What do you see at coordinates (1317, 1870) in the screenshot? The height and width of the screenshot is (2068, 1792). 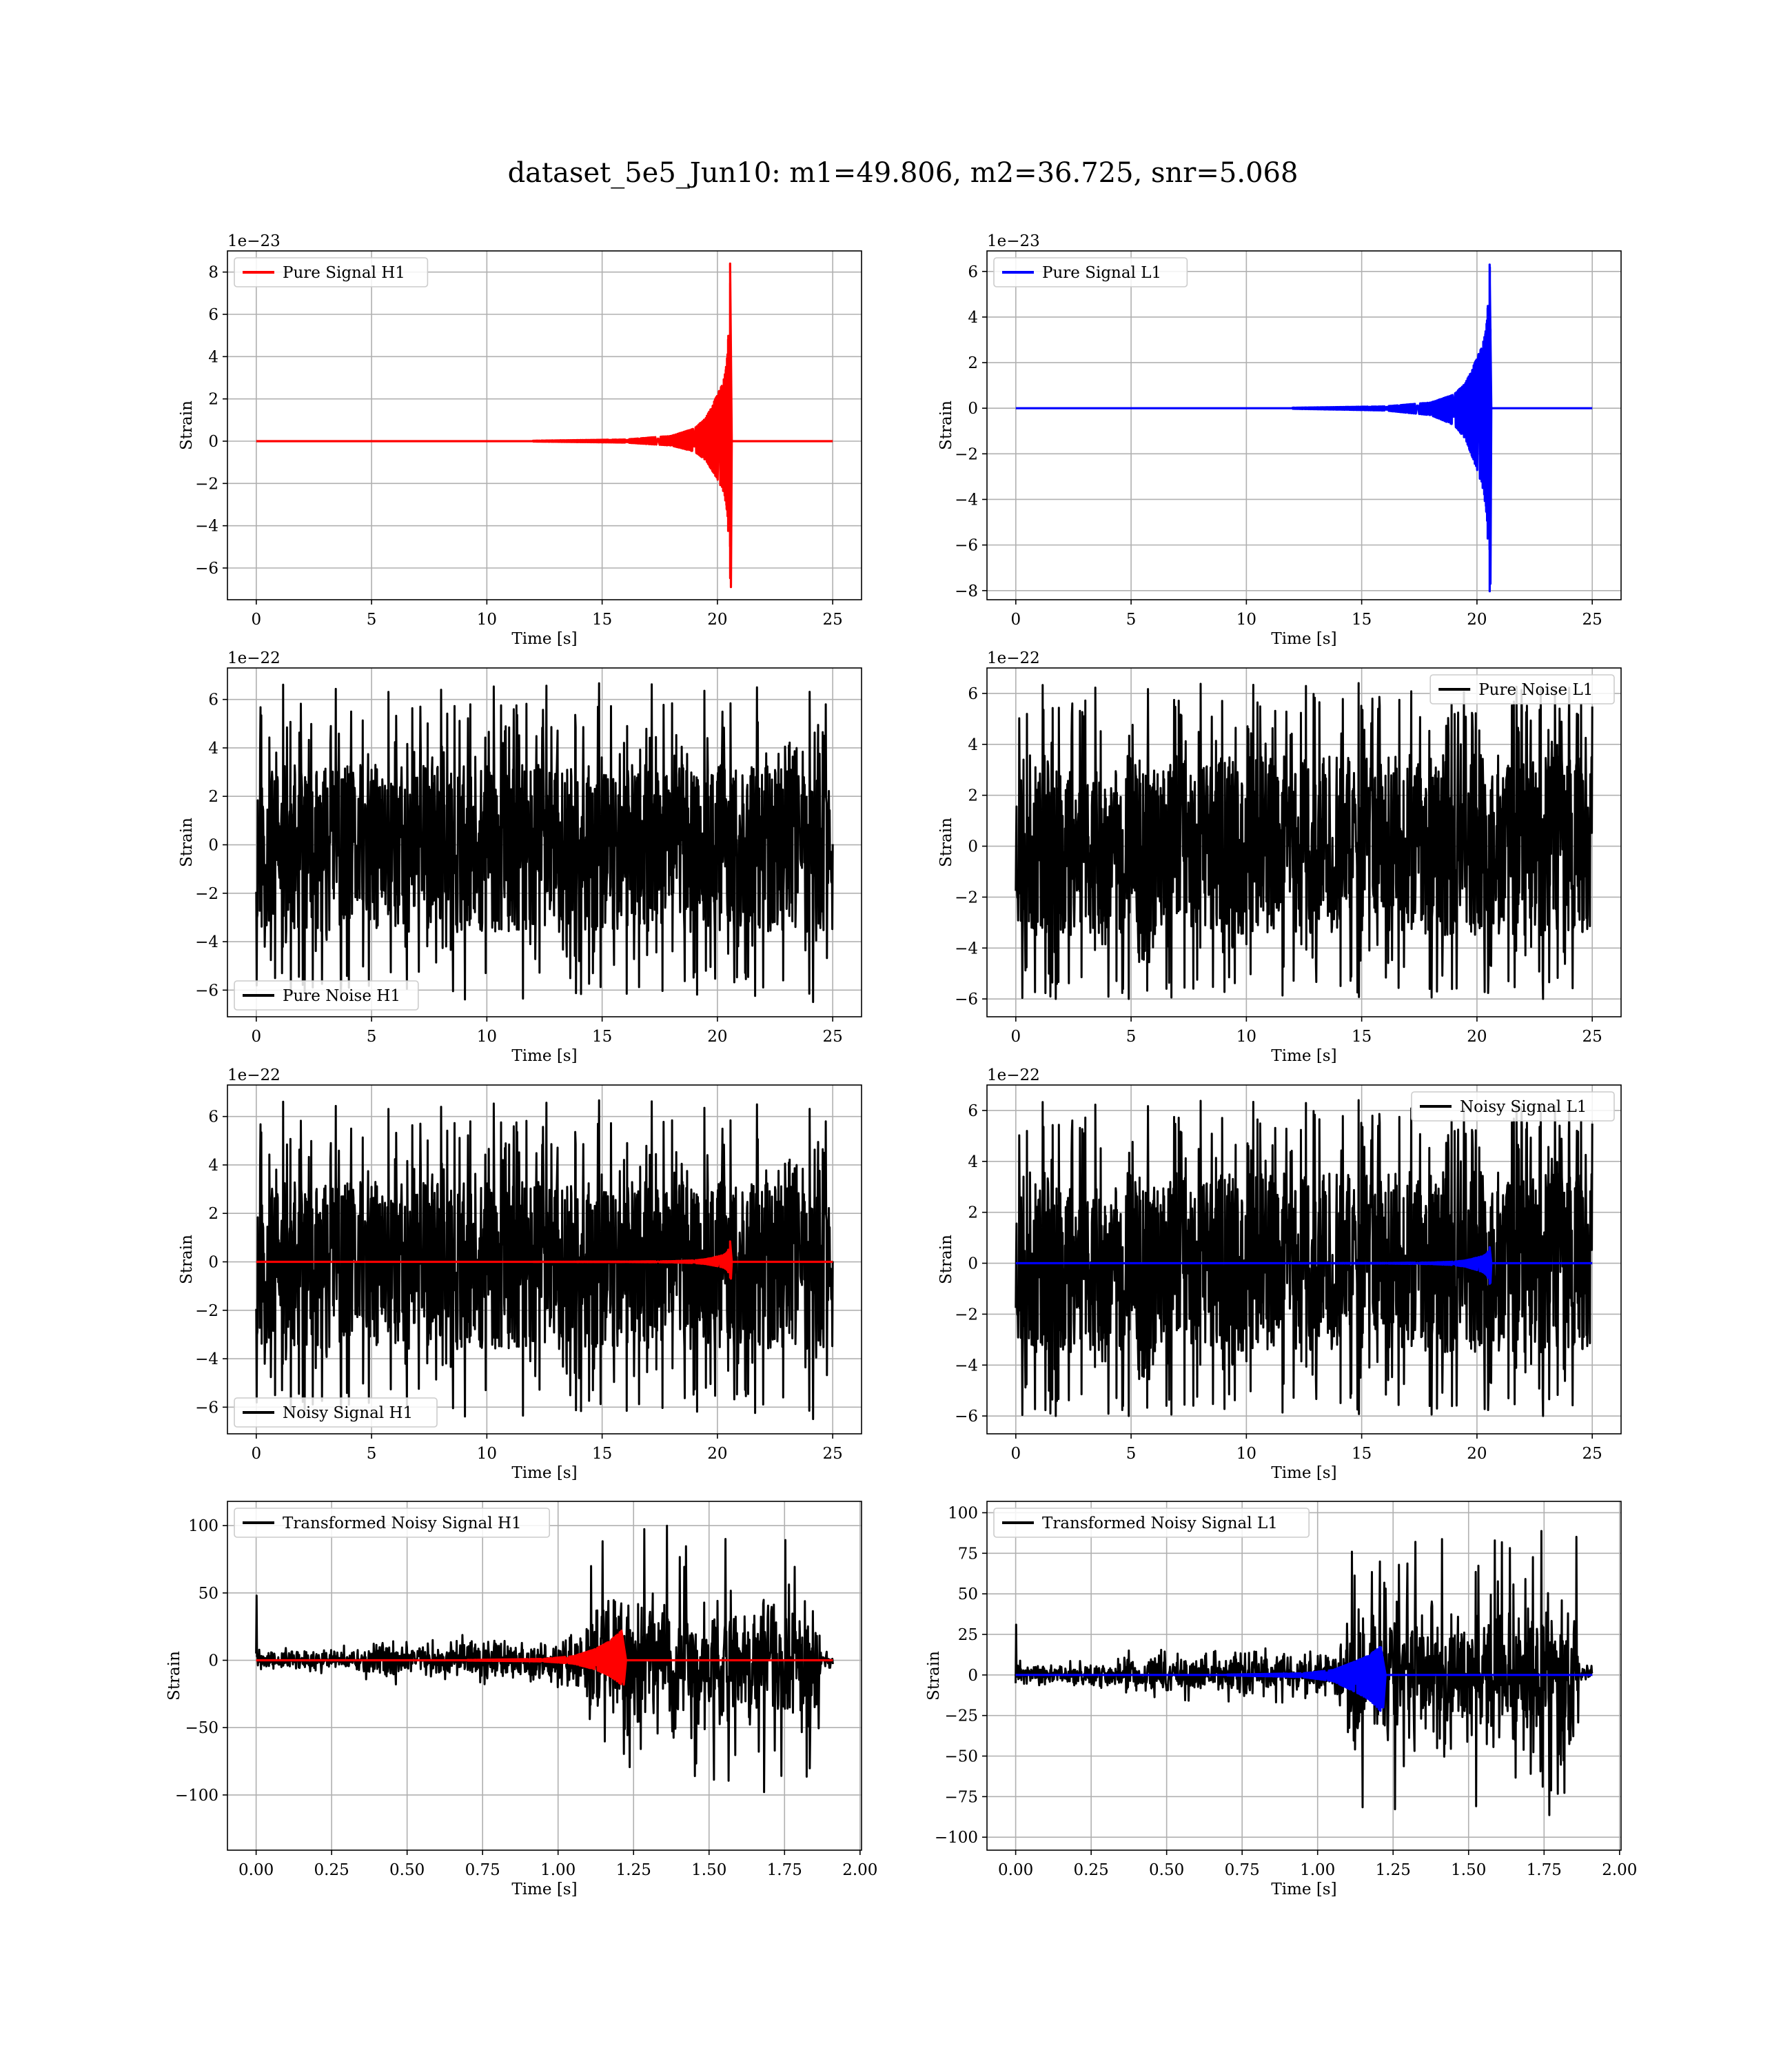 I see `x-tick-label: 1.00` at bounding box center [1317, 1870].